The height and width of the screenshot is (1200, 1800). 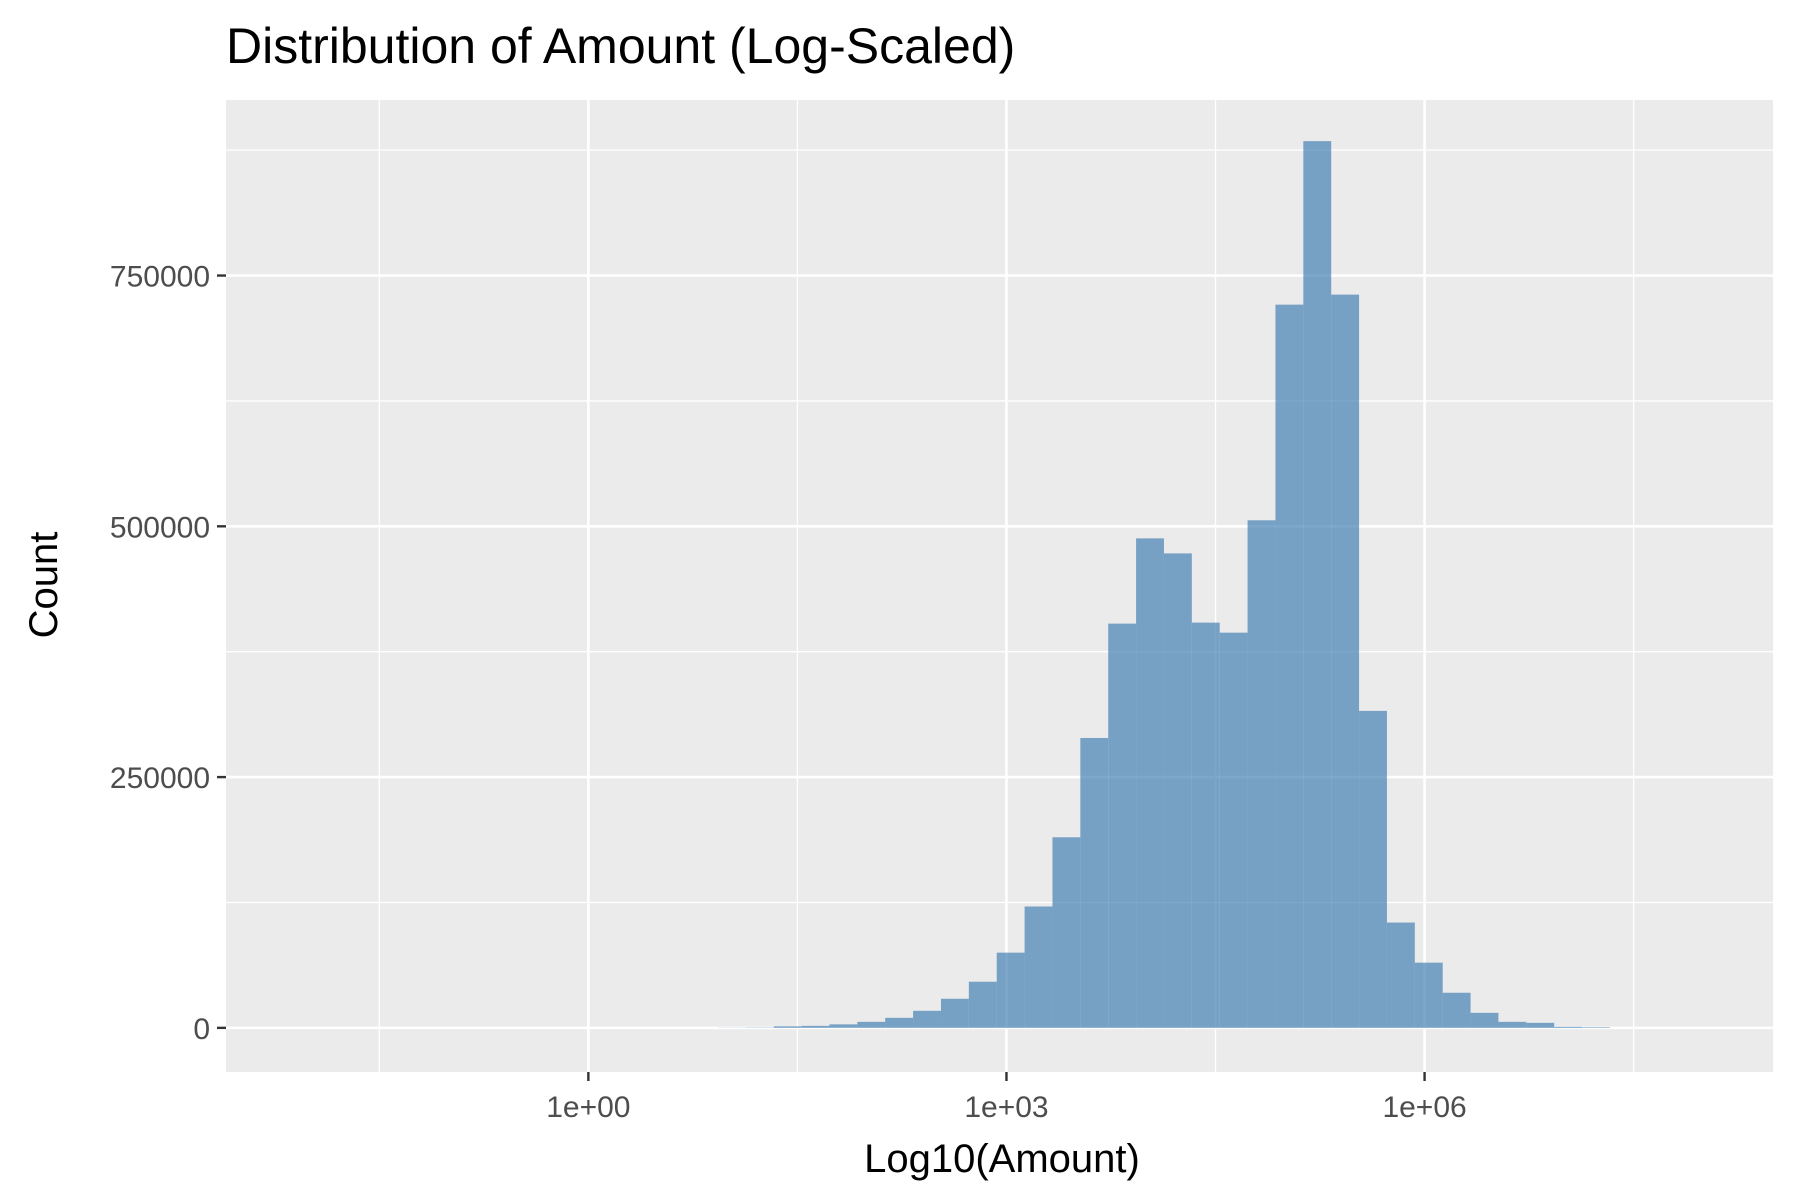 I want to click on y-tick-label: 500000, so click(x=160, y=527).